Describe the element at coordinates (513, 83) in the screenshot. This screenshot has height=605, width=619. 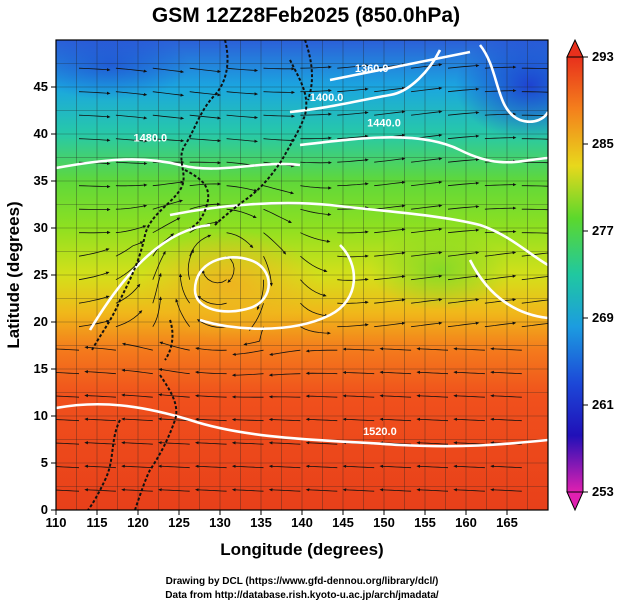
I see `contour-1360-east` at that location.